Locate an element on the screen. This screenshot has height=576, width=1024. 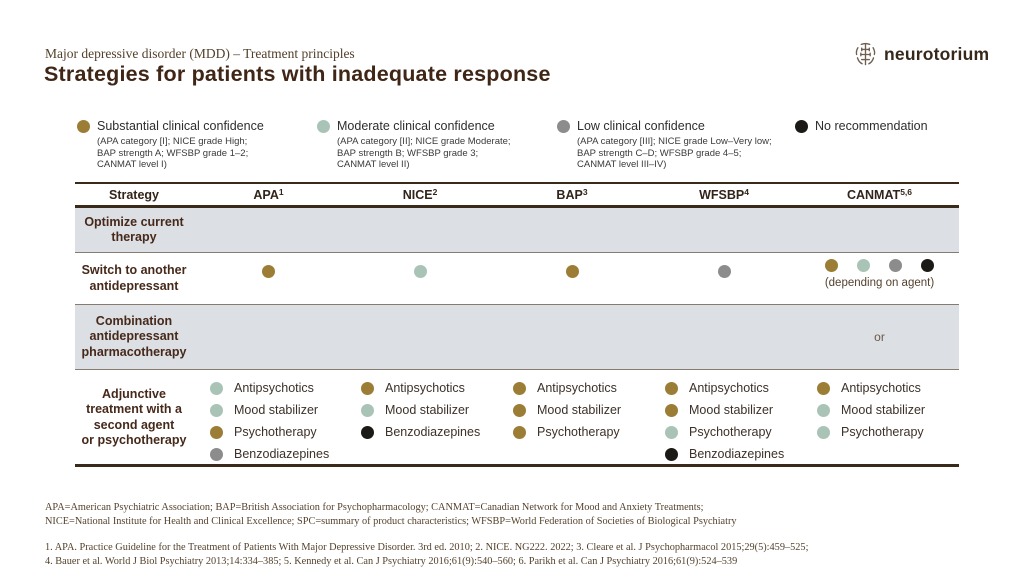
canmat-recommendation-cell: (depending on agent) is located at coordinates (879, 278).